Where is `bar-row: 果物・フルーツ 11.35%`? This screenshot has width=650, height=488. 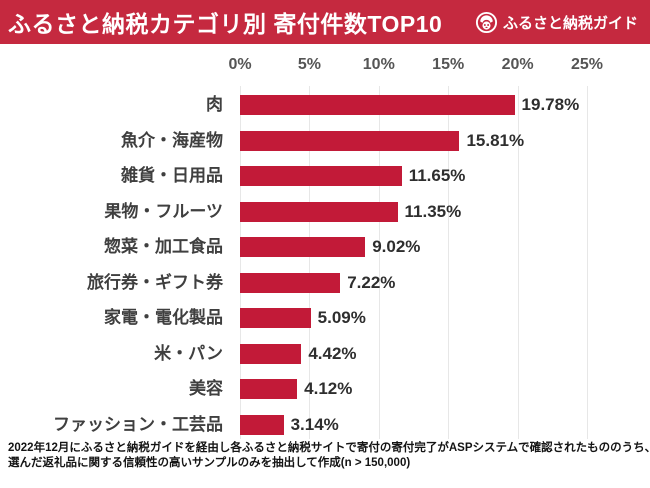 bar-row: 果物・フルーツ 11.35% is located at coordinates (325, 212).